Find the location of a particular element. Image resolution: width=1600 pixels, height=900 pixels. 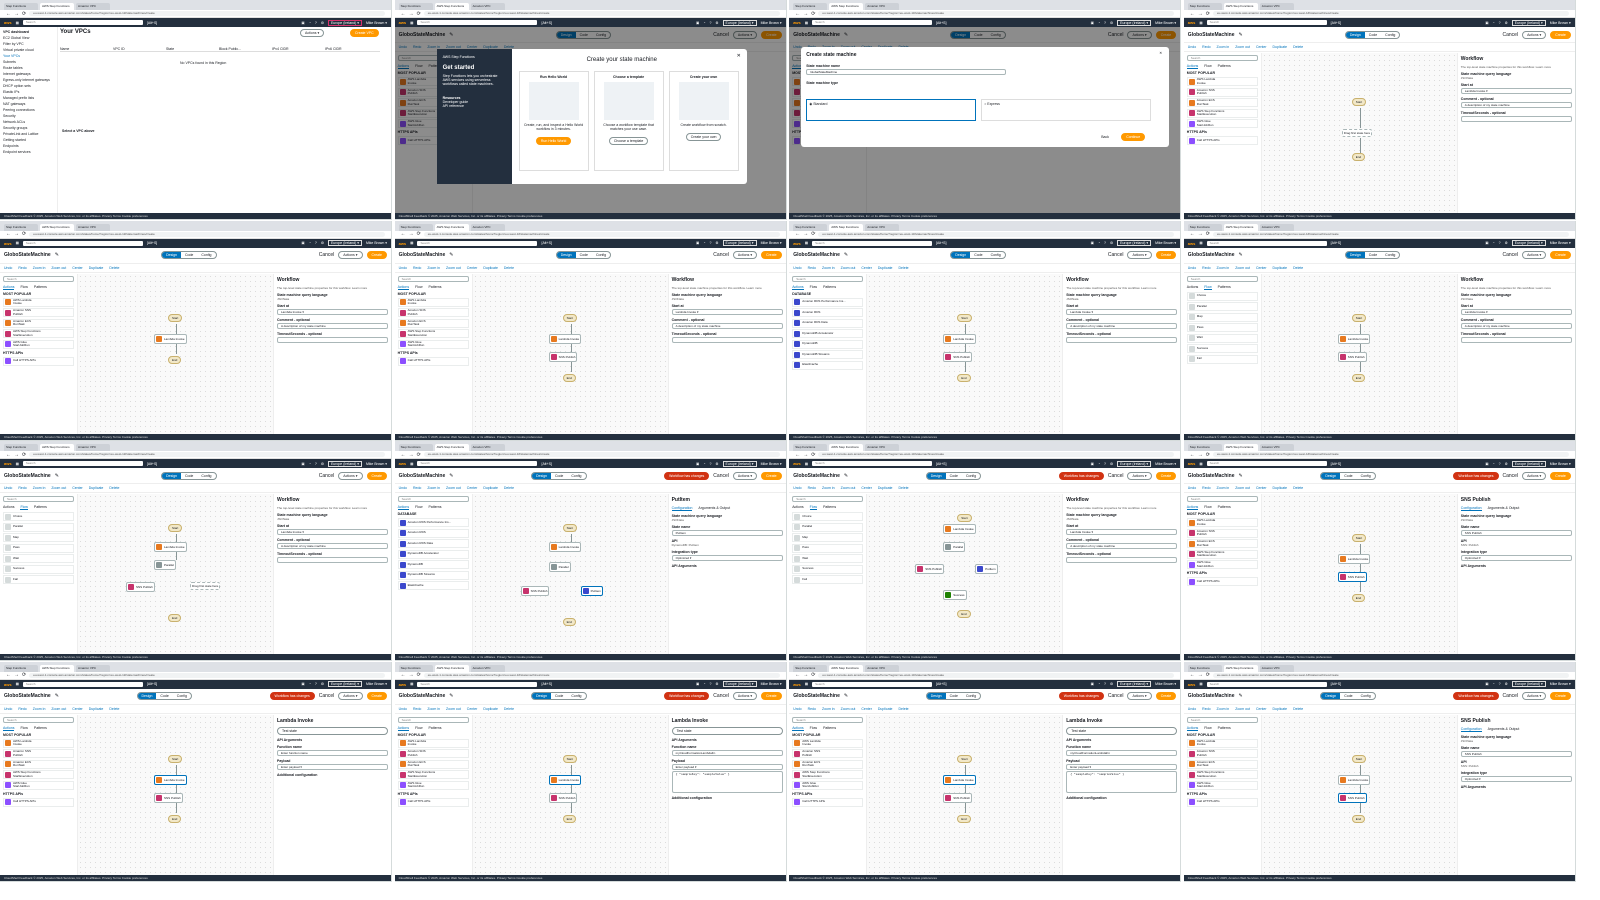

https-item: Call HTTPS APIs is located at coordinates (38, 361).